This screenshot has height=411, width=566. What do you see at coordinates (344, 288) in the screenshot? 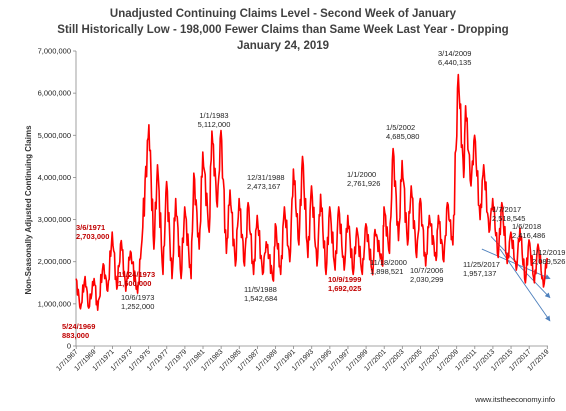
I see `annotation-value: 1,692,025` at bounding box center [344, 288].